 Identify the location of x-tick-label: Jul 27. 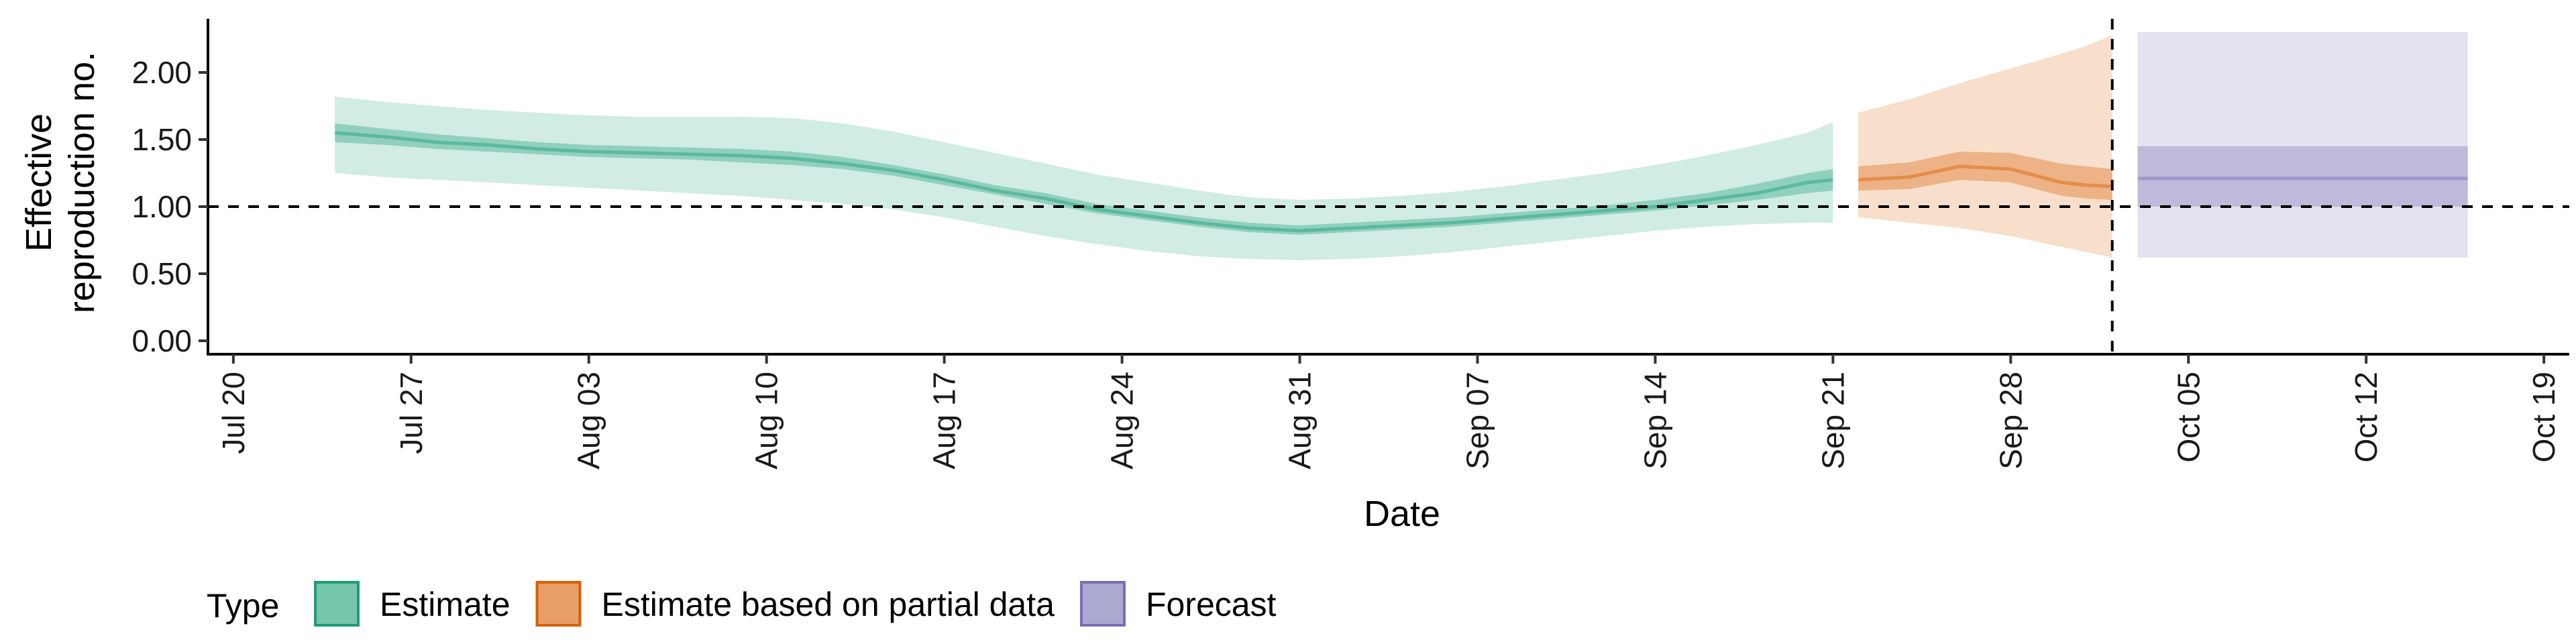
(411, 413).